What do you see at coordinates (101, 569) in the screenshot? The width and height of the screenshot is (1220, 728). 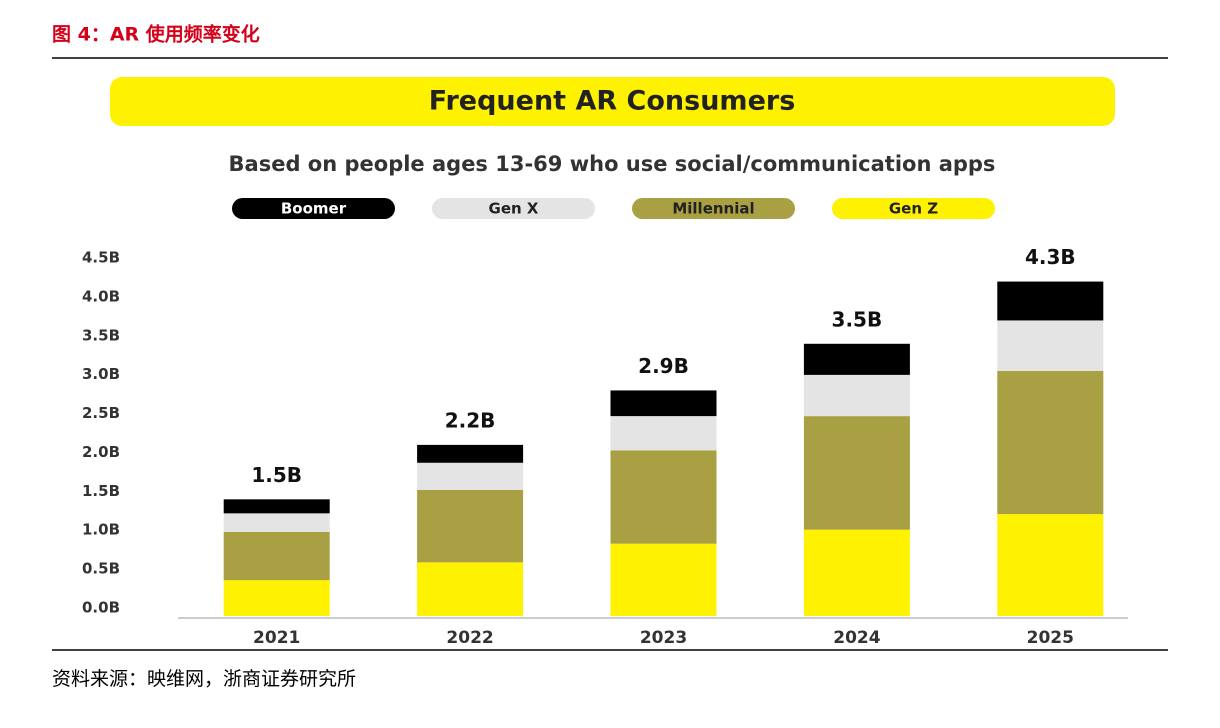 I see `y-tick-label: 0.5B` at bounding box center [101, 569].